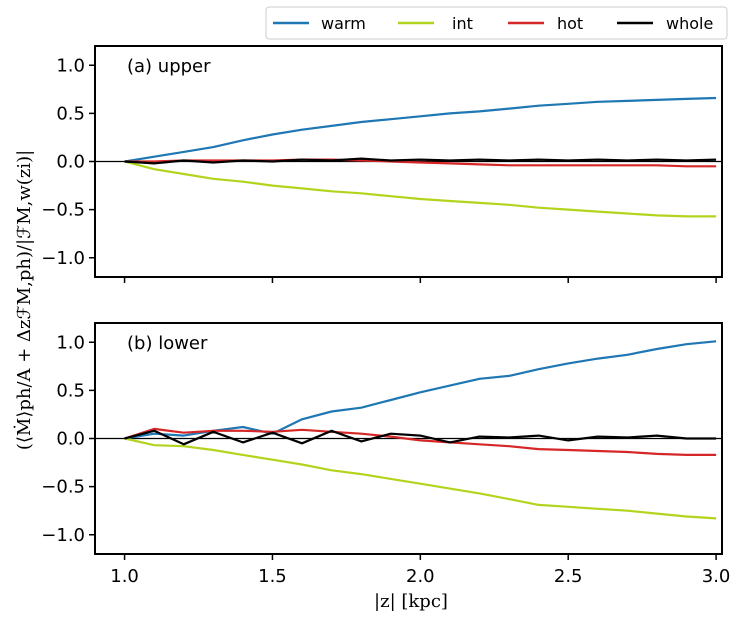  What do you see at coordinates (689, 23) in the screenshot?
I see `legend-whole-label: whole` at bounding box center [689, 23].